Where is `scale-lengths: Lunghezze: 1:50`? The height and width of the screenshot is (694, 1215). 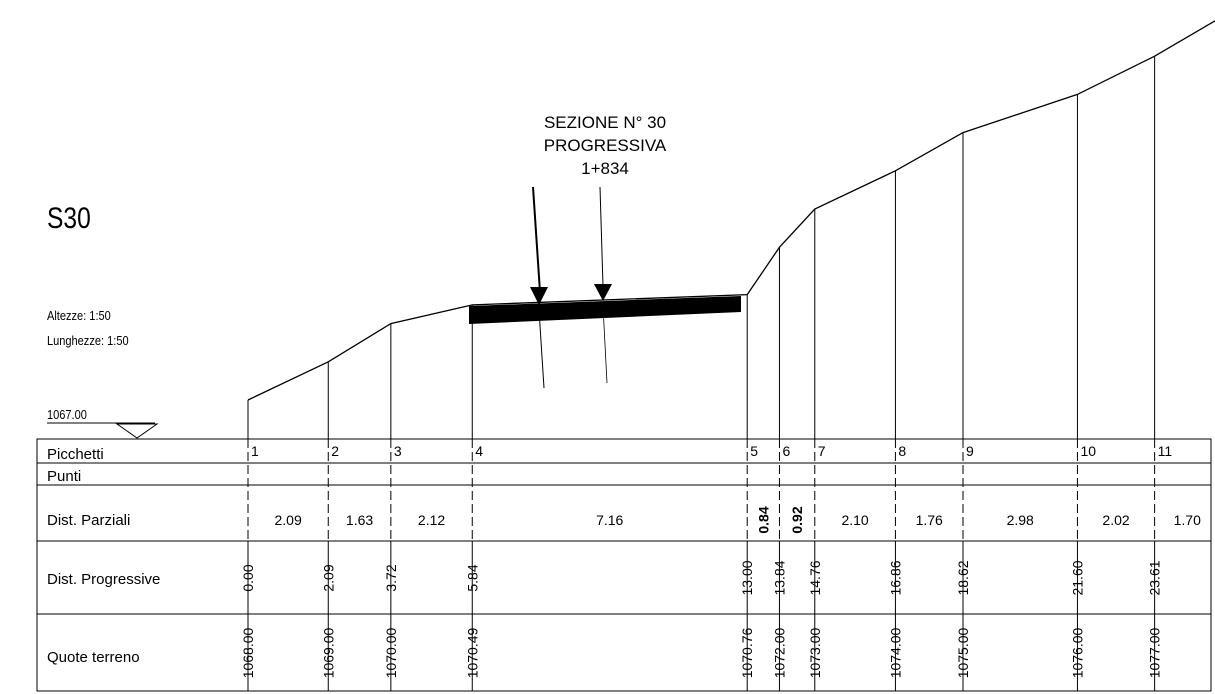
scale-lengths: Lunghezze: 1:50 is located at coordinates (88, 340).